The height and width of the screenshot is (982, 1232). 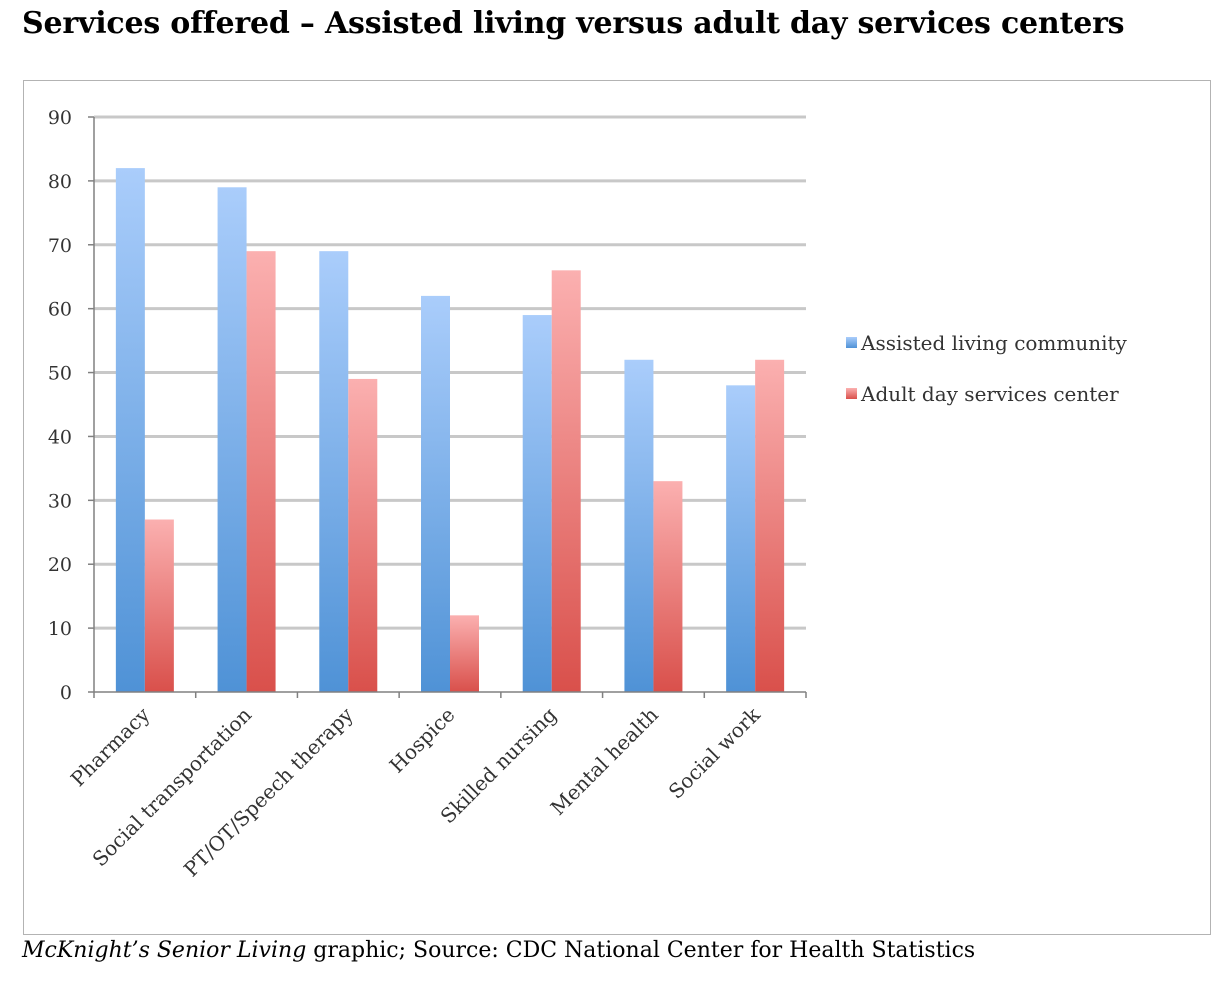 What do you see at coordinates (60, 501) in the screenshot?
I see `y-tick-label: 30` at bounding box center [60, 501].